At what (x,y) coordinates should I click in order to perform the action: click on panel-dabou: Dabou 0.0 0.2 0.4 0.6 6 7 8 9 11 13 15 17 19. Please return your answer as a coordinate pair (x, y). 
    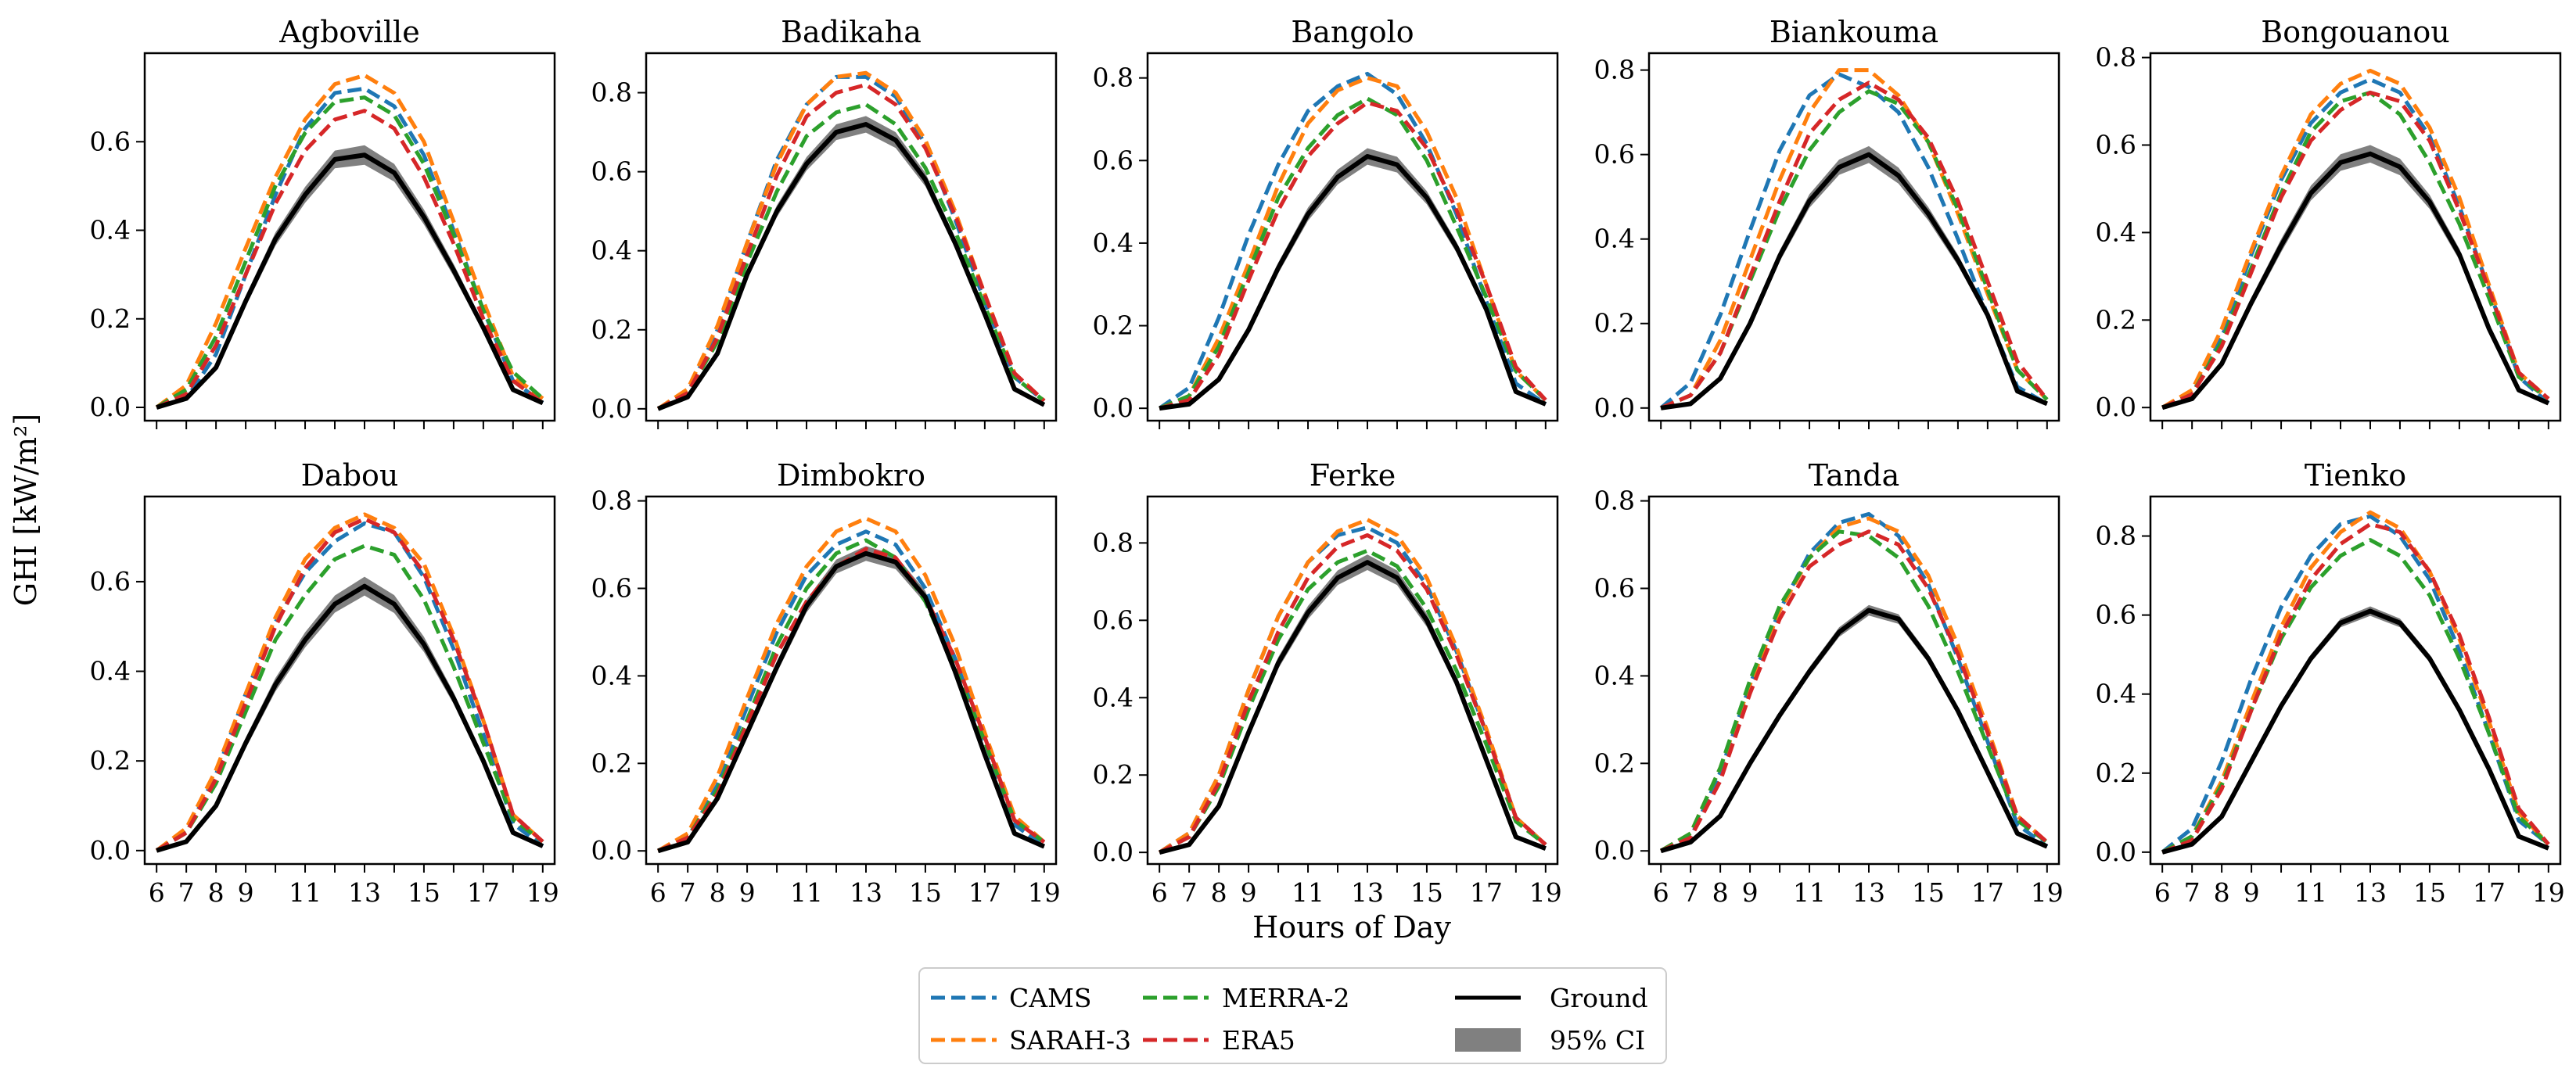
    Looking at the image, I should click on (325, 683).